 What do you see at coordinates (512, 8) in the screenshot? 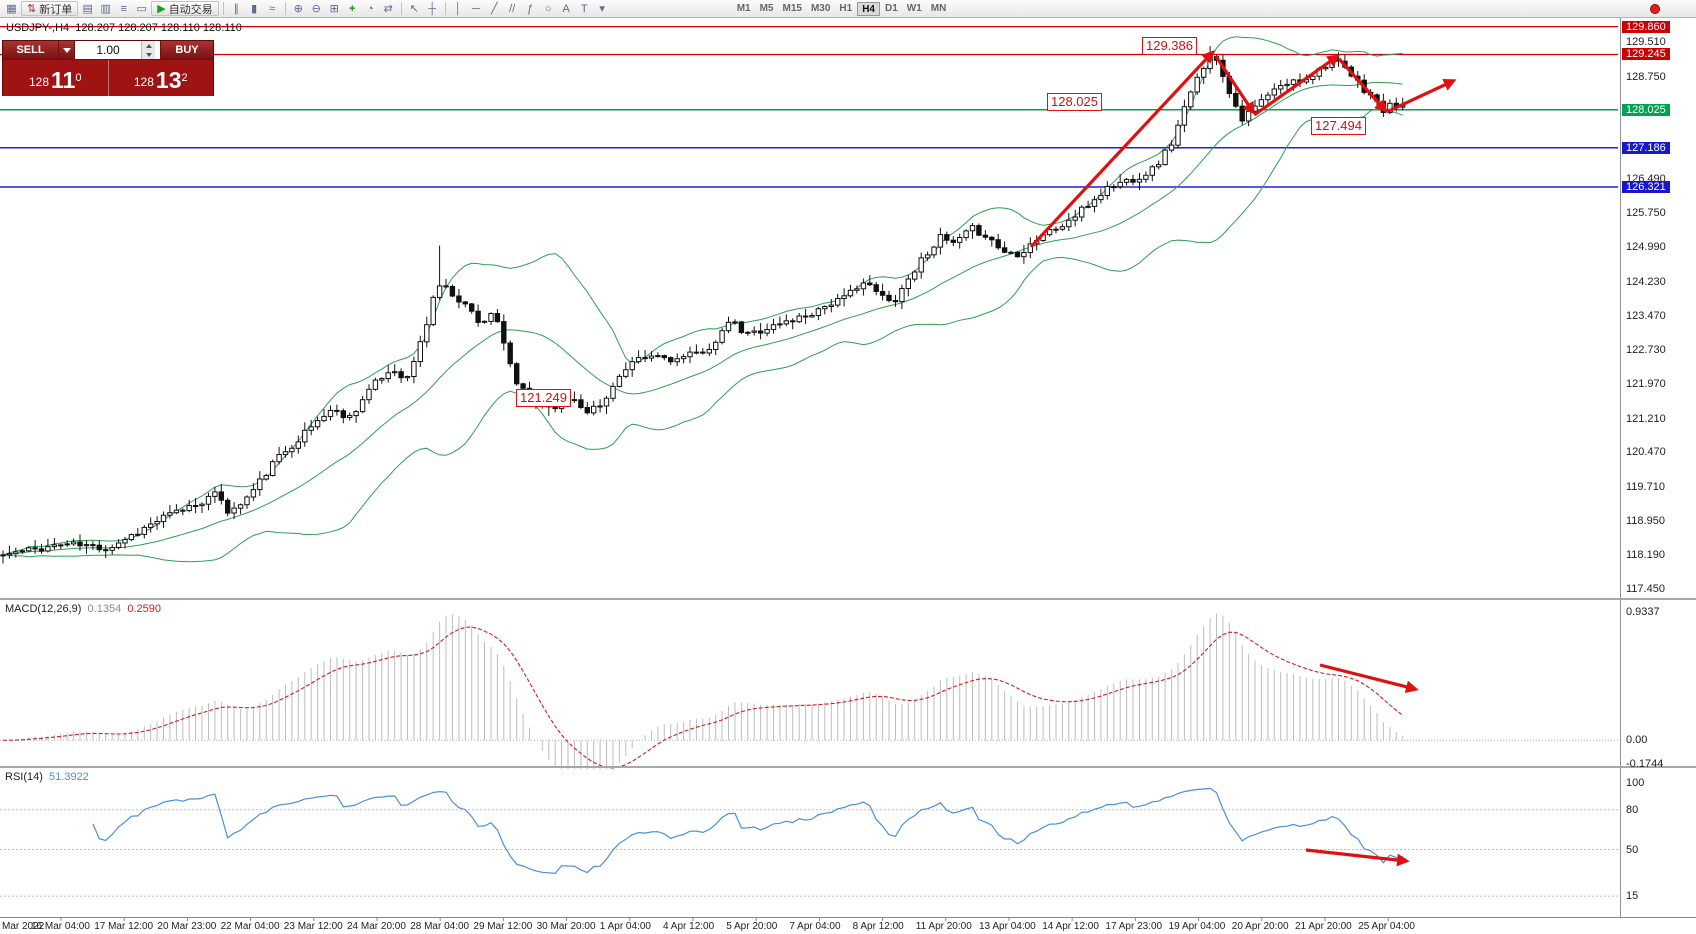
I see `channel-icon: //` at bounding box center [512, 8].